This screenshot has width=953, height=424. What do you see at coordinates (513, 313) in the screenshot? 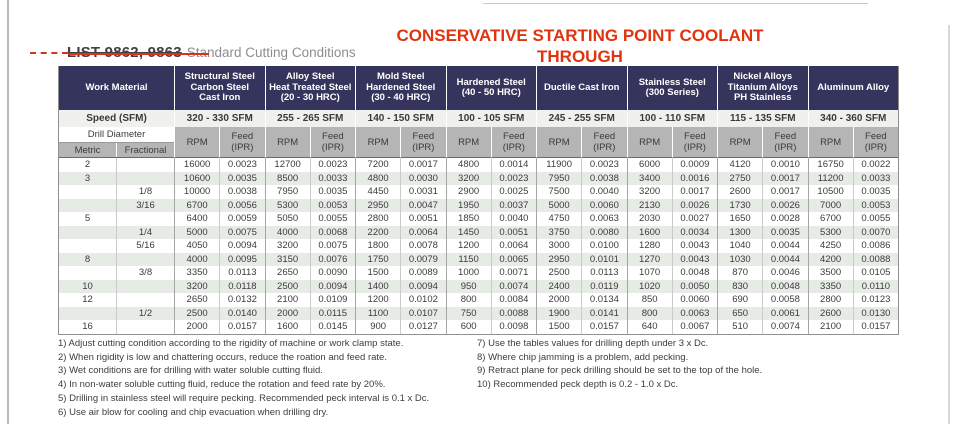
I see `feed-value: 0.0088` at bounding box center [513, 313].